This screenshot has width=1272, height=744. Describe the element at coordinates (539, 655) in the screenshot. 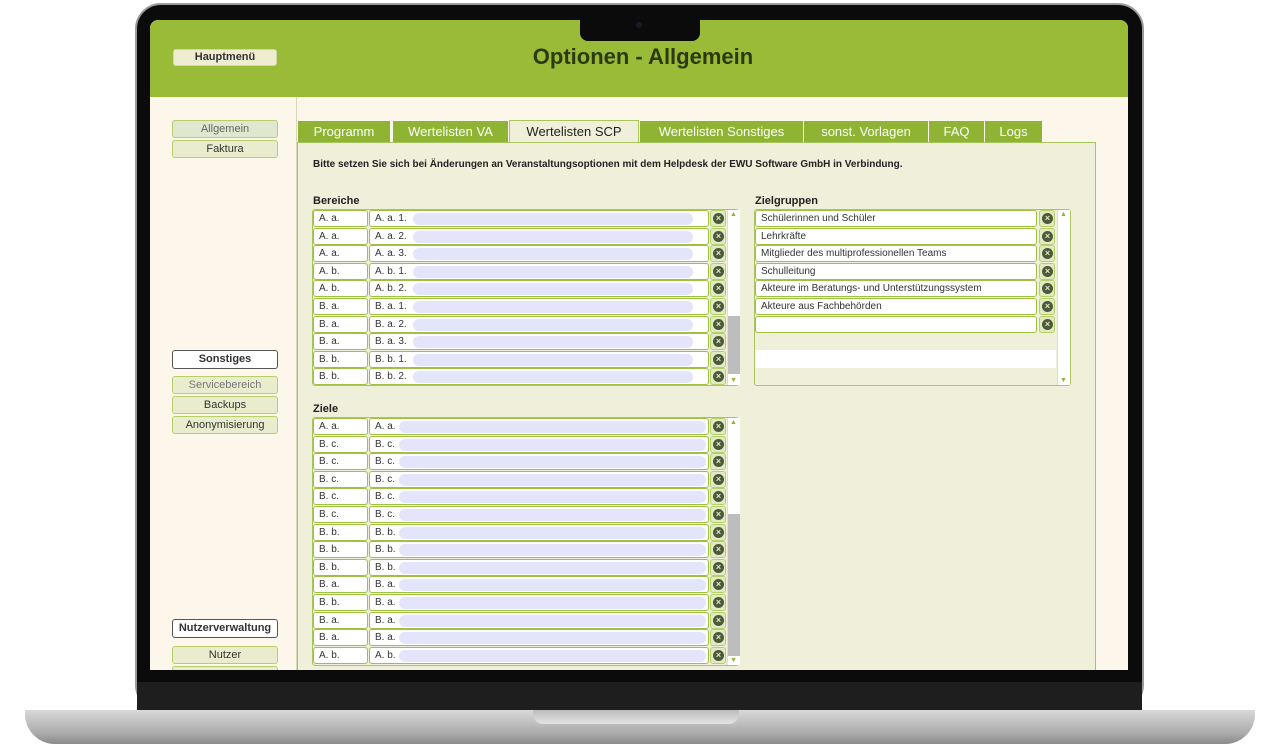

I see `value-field: A. b.` at that location.